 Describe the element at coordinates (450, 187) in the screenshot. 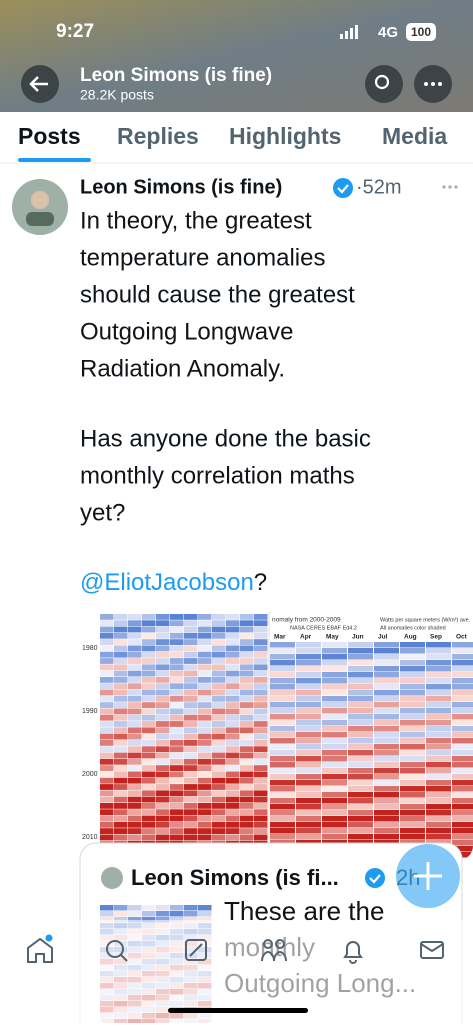

I see `post-menu` at that location.